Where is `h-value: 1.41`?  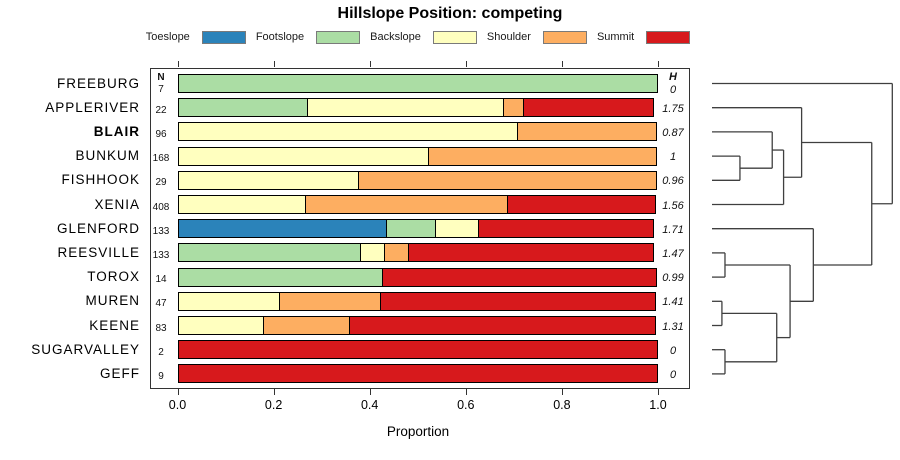
h-value: 1.41 is located at coordinates (673, 302).